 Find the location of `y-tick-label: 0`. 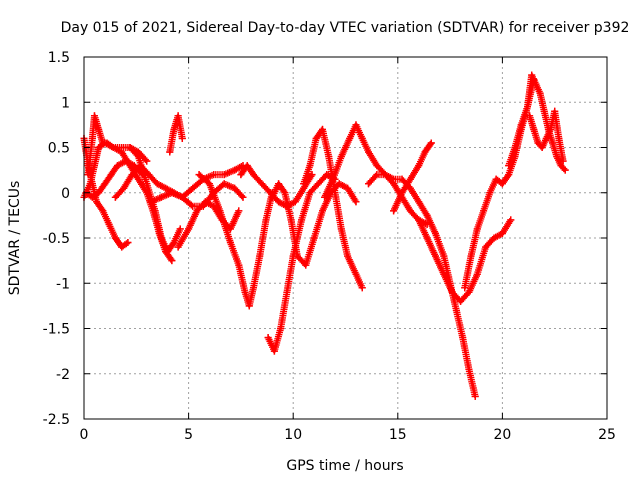

y-tick-label: 0 is located at coordinates (65, 194).